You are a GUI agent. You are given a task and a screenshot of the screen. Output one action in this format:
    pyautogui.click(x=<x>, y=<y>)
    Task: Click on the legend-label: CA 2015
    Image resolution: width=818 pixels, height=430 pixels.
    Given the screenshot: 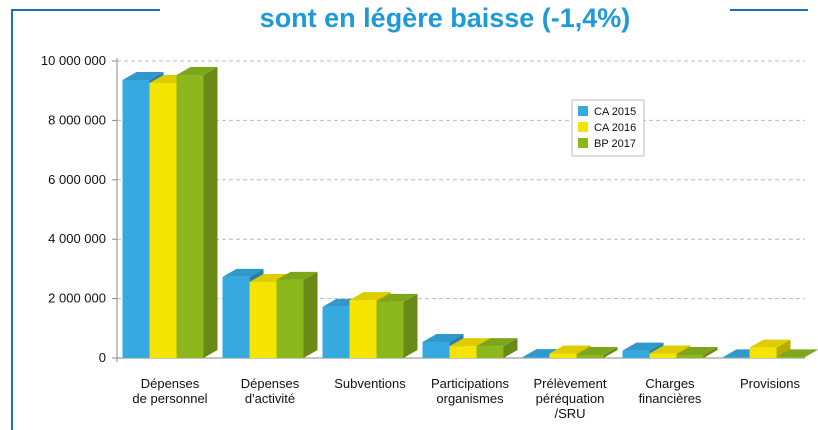 What is the action you would take?
    pyautogui.click(x=615, y=112)
    